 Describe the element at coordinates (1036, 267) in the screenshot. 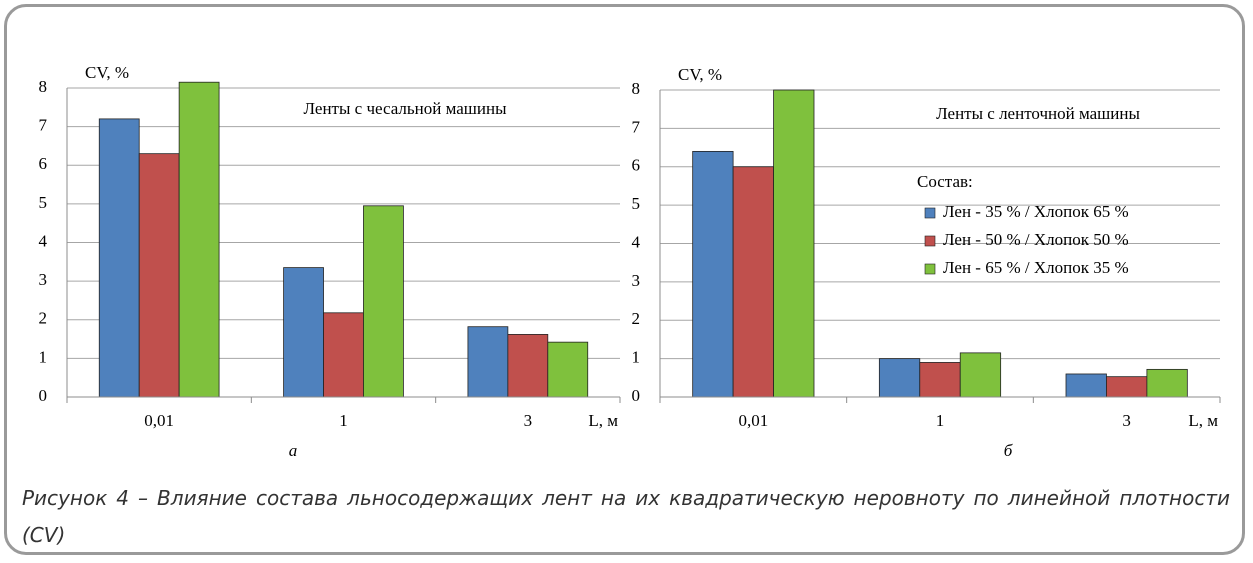

I see `legend-label: Лен - 65 % / Хлопок 35 %` at that location.